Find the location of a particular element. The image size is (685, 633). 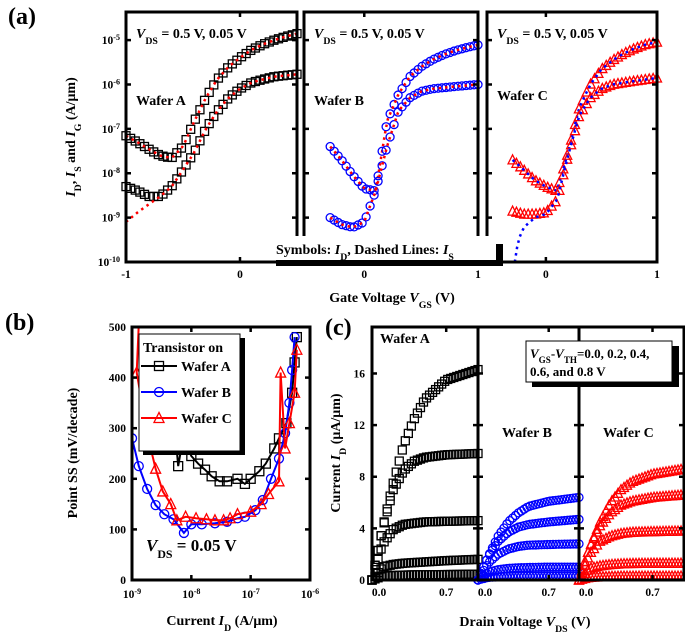

x-axis-title-part: (V) is located at coordinates (579, 622).